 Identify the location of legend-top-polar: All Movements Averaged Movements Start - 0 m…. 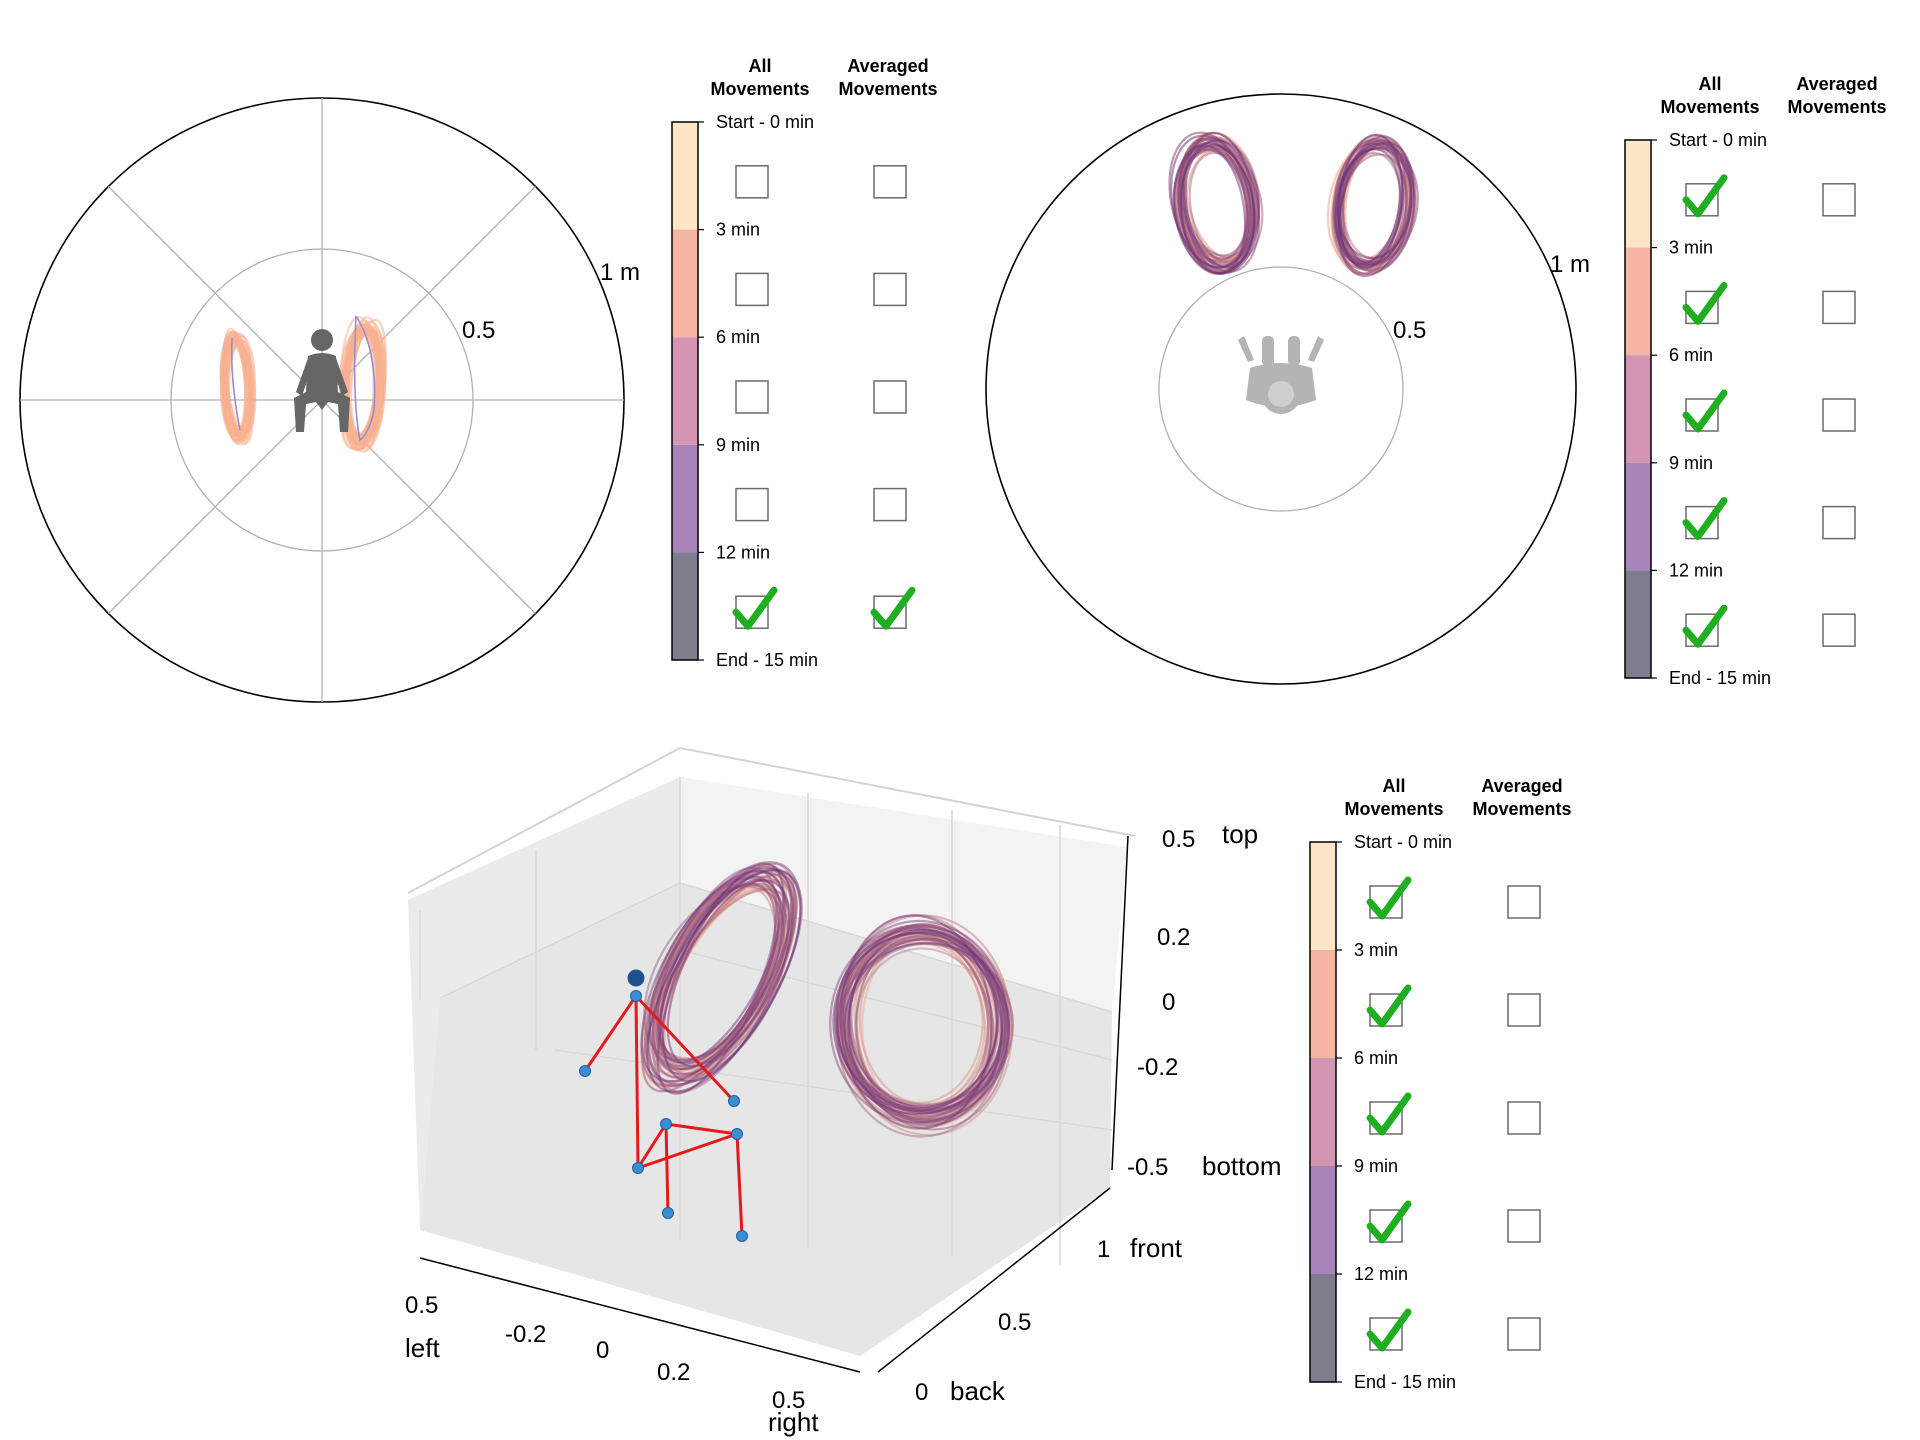
(1755, 381).